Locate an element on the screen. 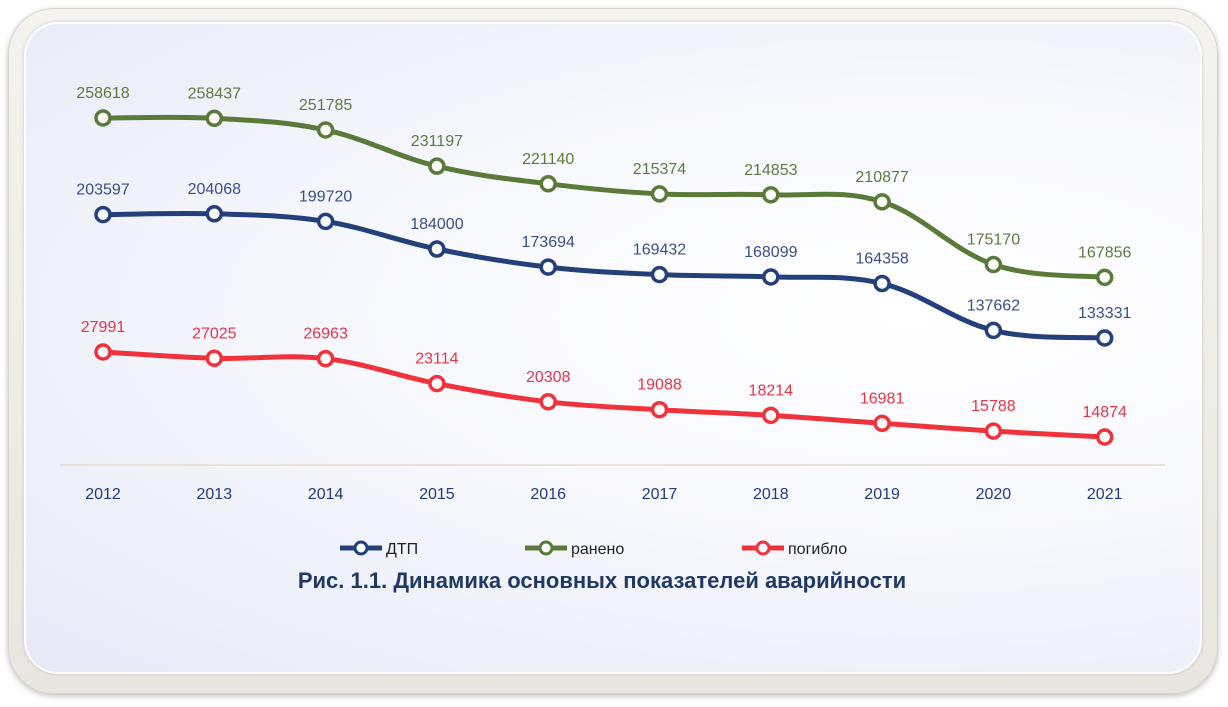 This screenshot has width=1228, height=707. data-label-dtp-2015: 184000 is located at coordinates (436, 224).